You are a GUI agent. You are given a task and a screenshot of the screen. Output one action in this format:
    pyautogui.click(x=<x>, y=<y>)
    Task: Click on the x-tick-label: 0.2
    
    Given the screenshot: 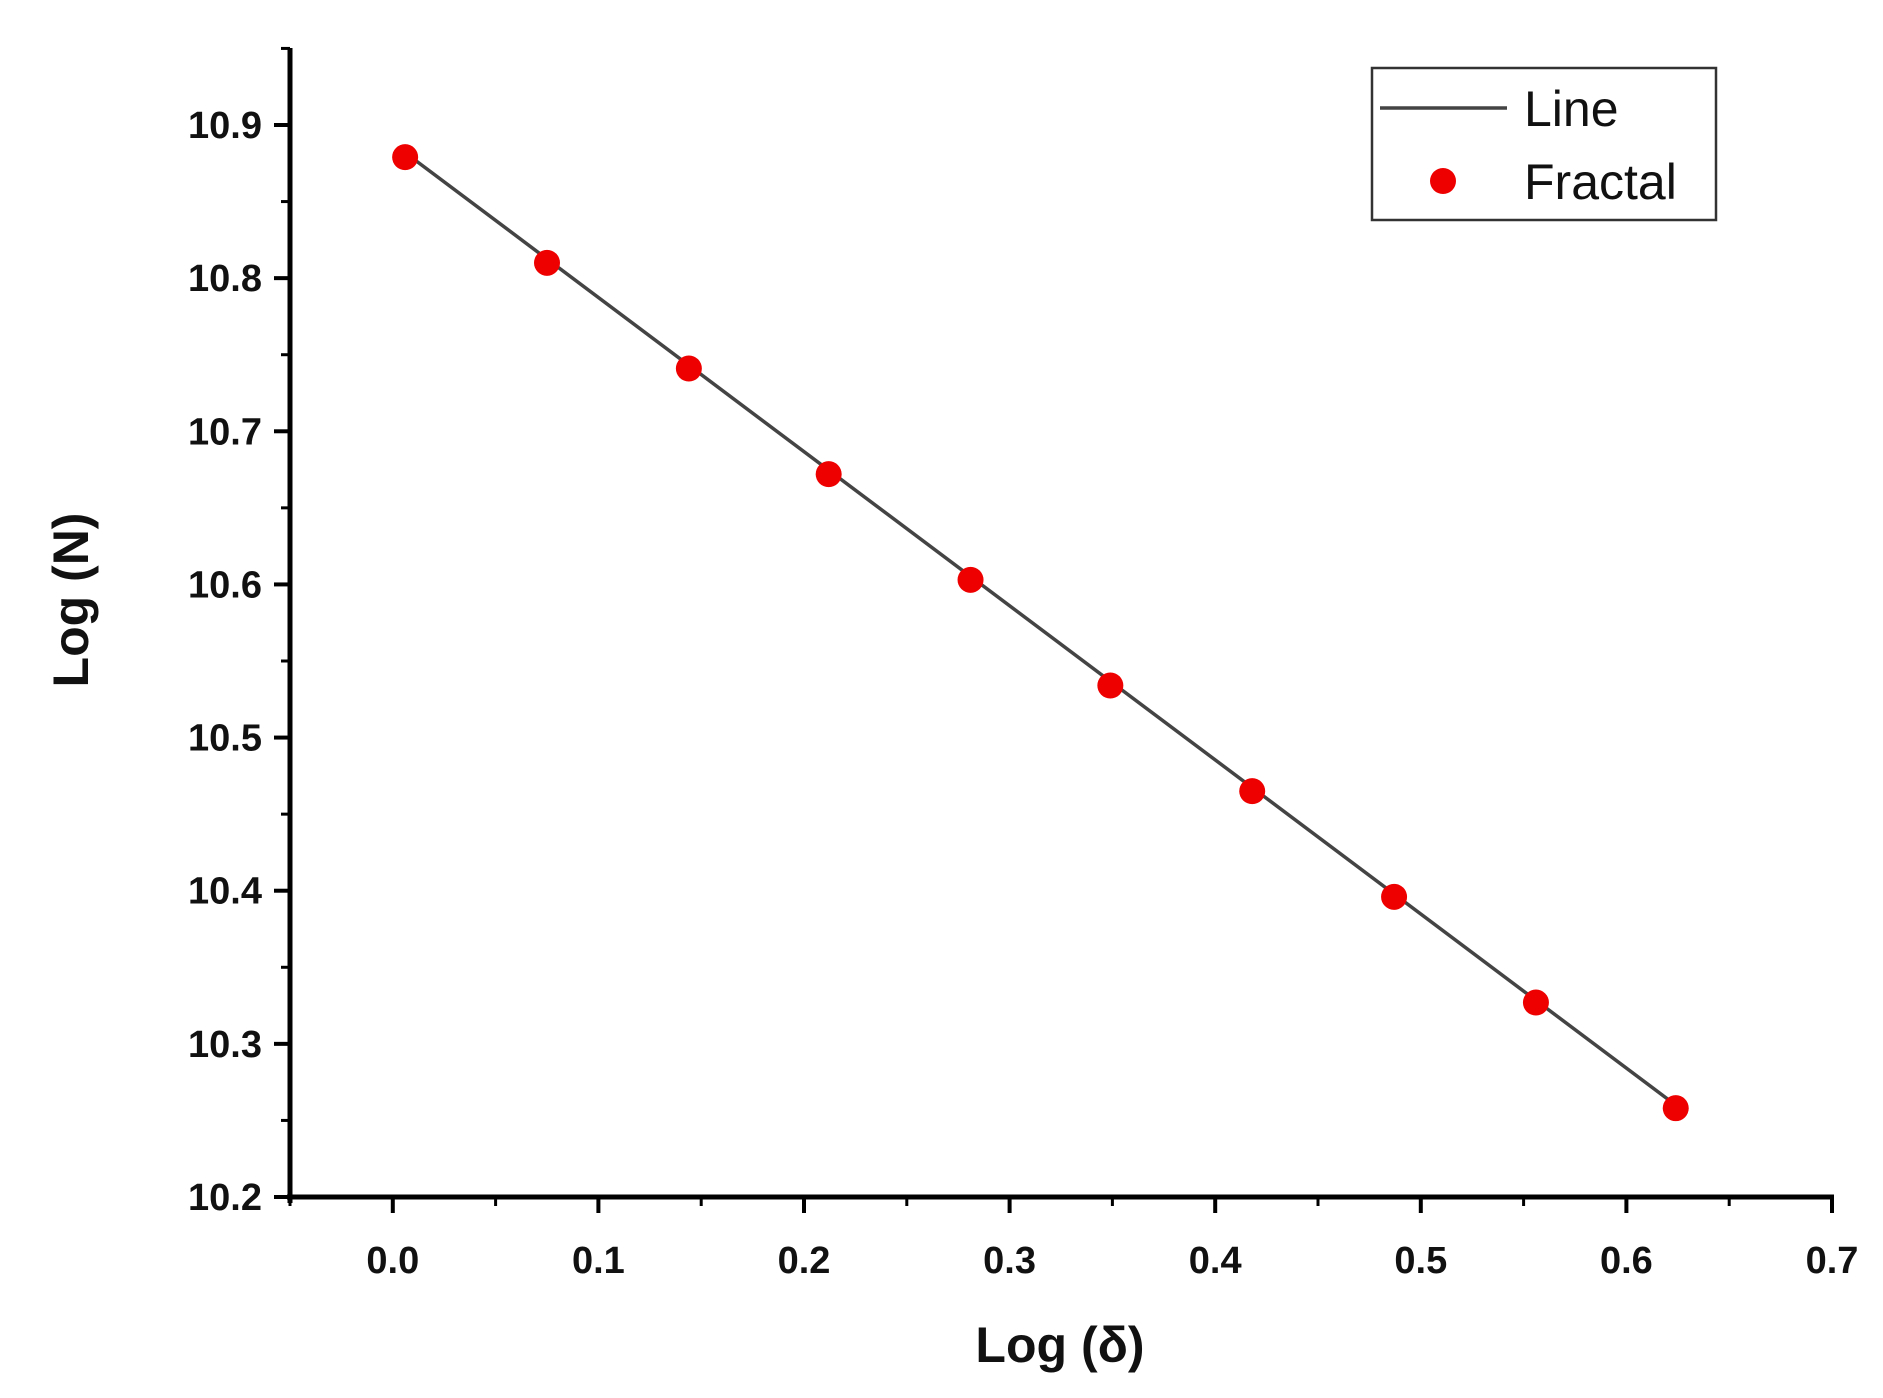 What is the action you would take?
    pyautogui.click(x=804, y=1261)
    